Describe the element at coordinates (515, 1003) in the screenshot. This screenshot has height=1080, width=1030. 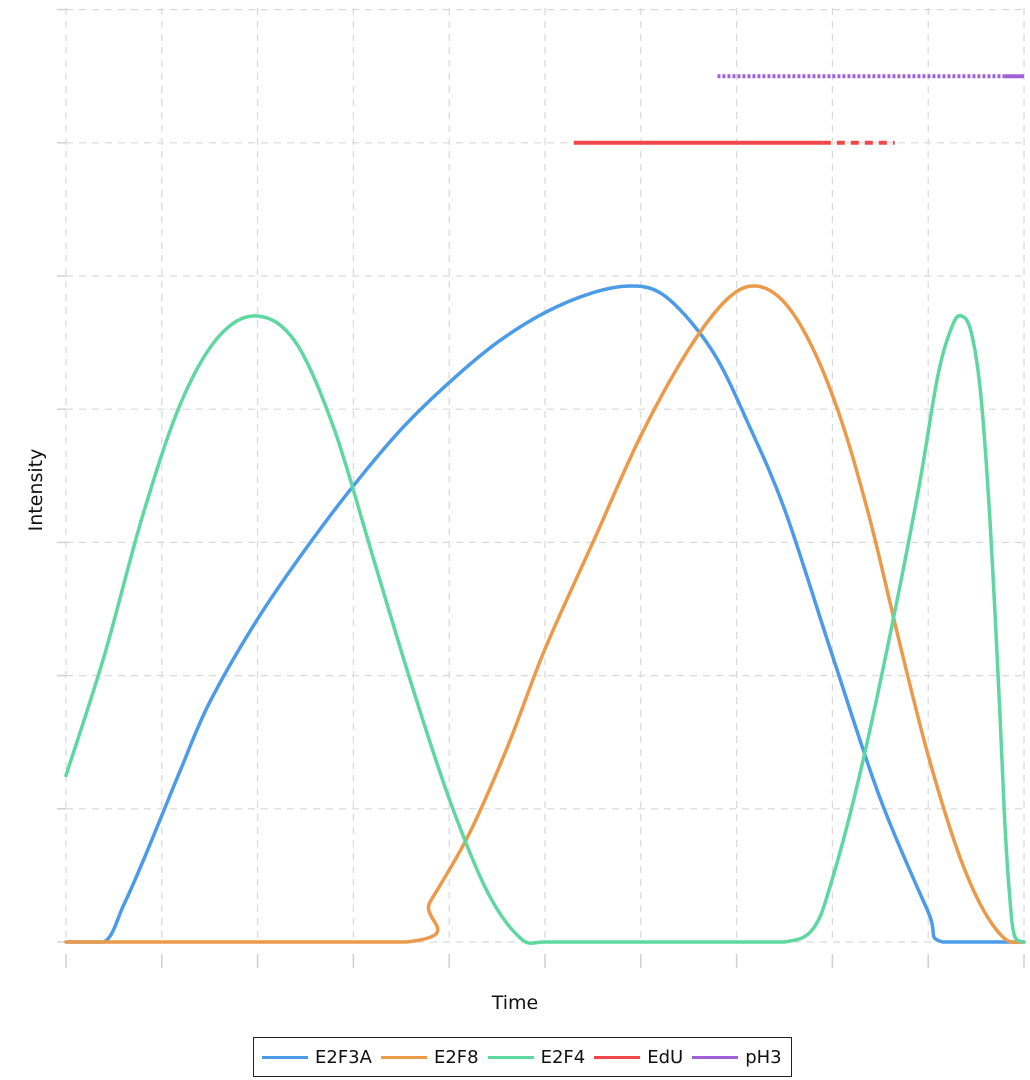
I see `x-axis-label: Time` at that location.